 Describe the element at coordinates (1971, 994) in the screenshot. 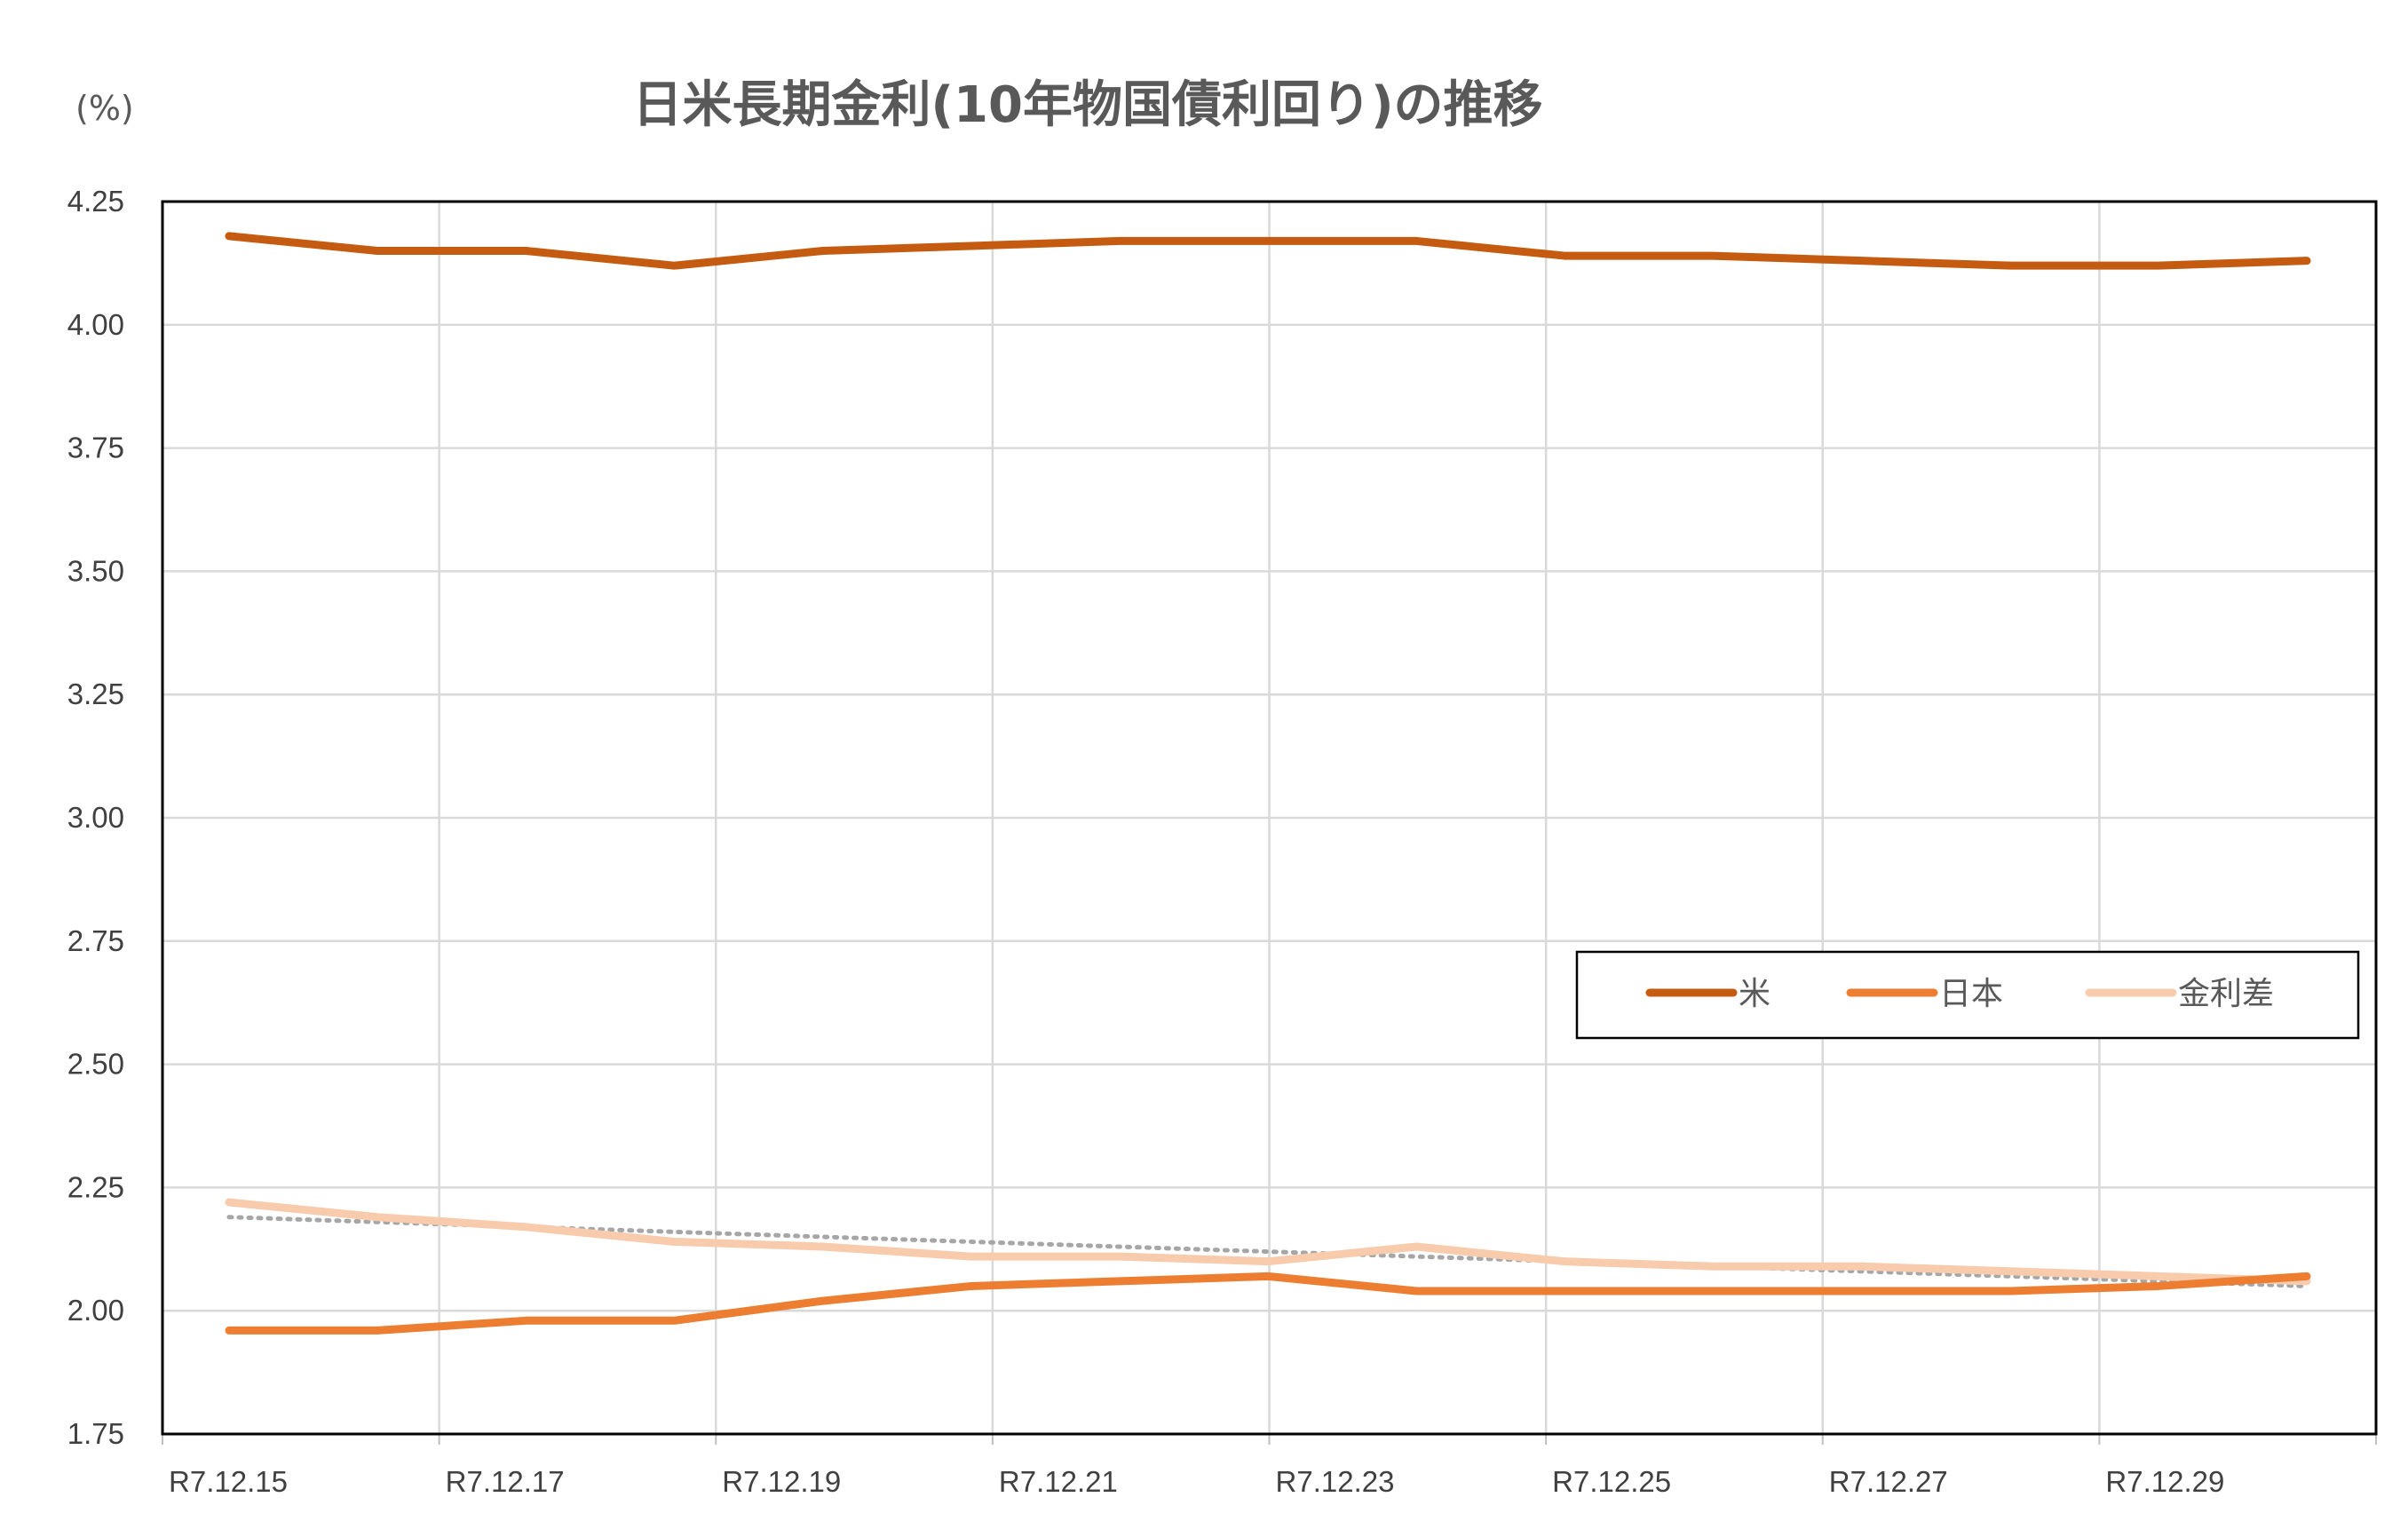

I see `legend-label: 日本` at that location.